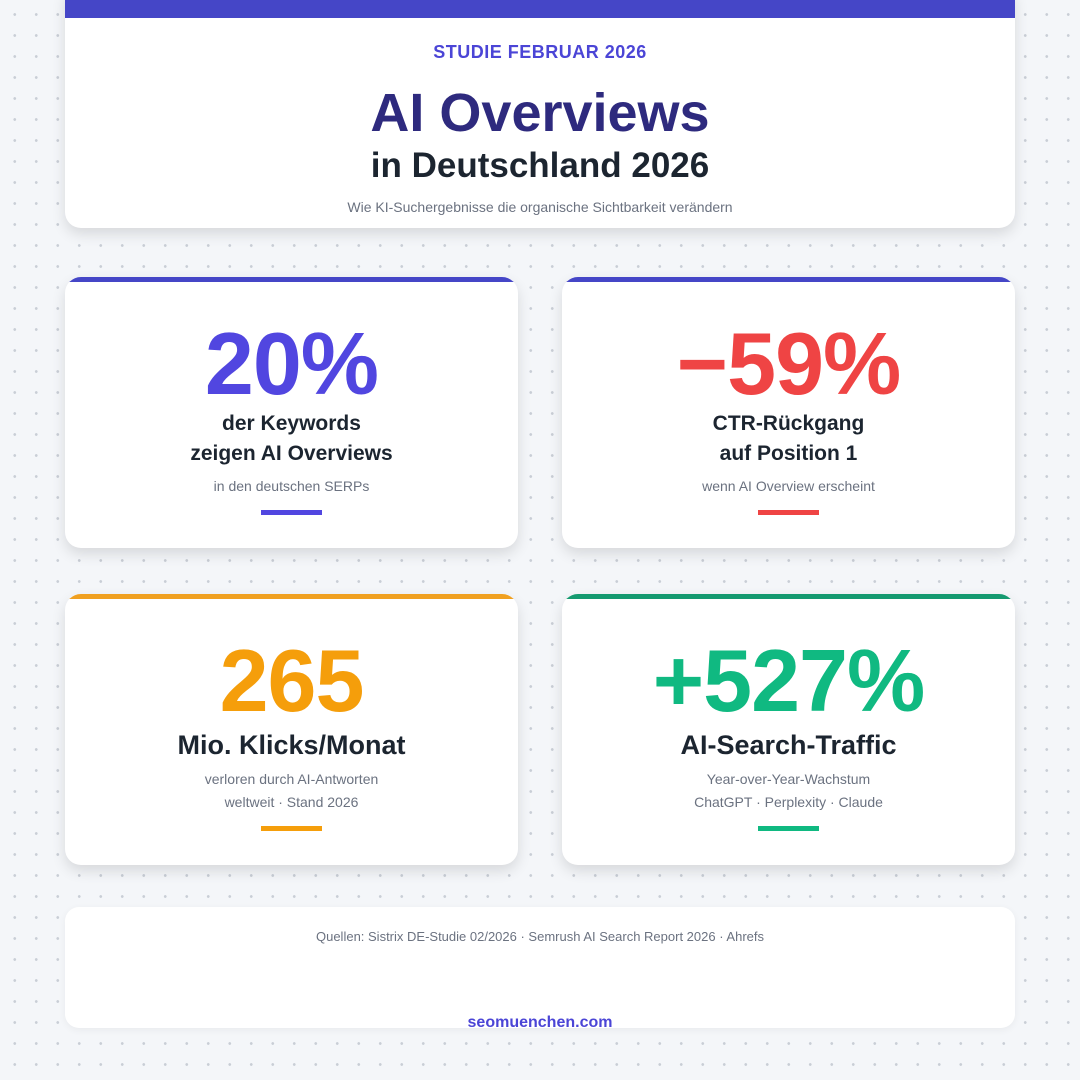 Image resolution: width=1080 pixels, height=1080 pixels. What do you see at coordinates (788, 802) in the screenshot?
I see `stat-note: ChatGPT · Perplexity · Claude` at bounding box center [788, 802].